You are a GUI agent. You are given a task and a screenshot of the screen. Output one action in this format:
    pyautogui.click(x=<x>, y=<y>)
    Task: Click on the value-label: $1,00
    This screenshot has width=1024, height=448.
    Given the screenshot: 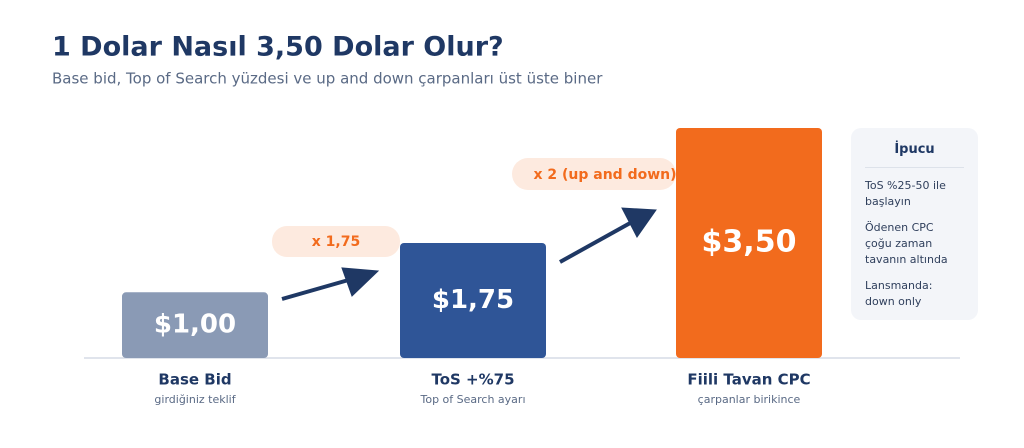 What is the action you would take?
    pyautogui.click(x=195, y=325)
    